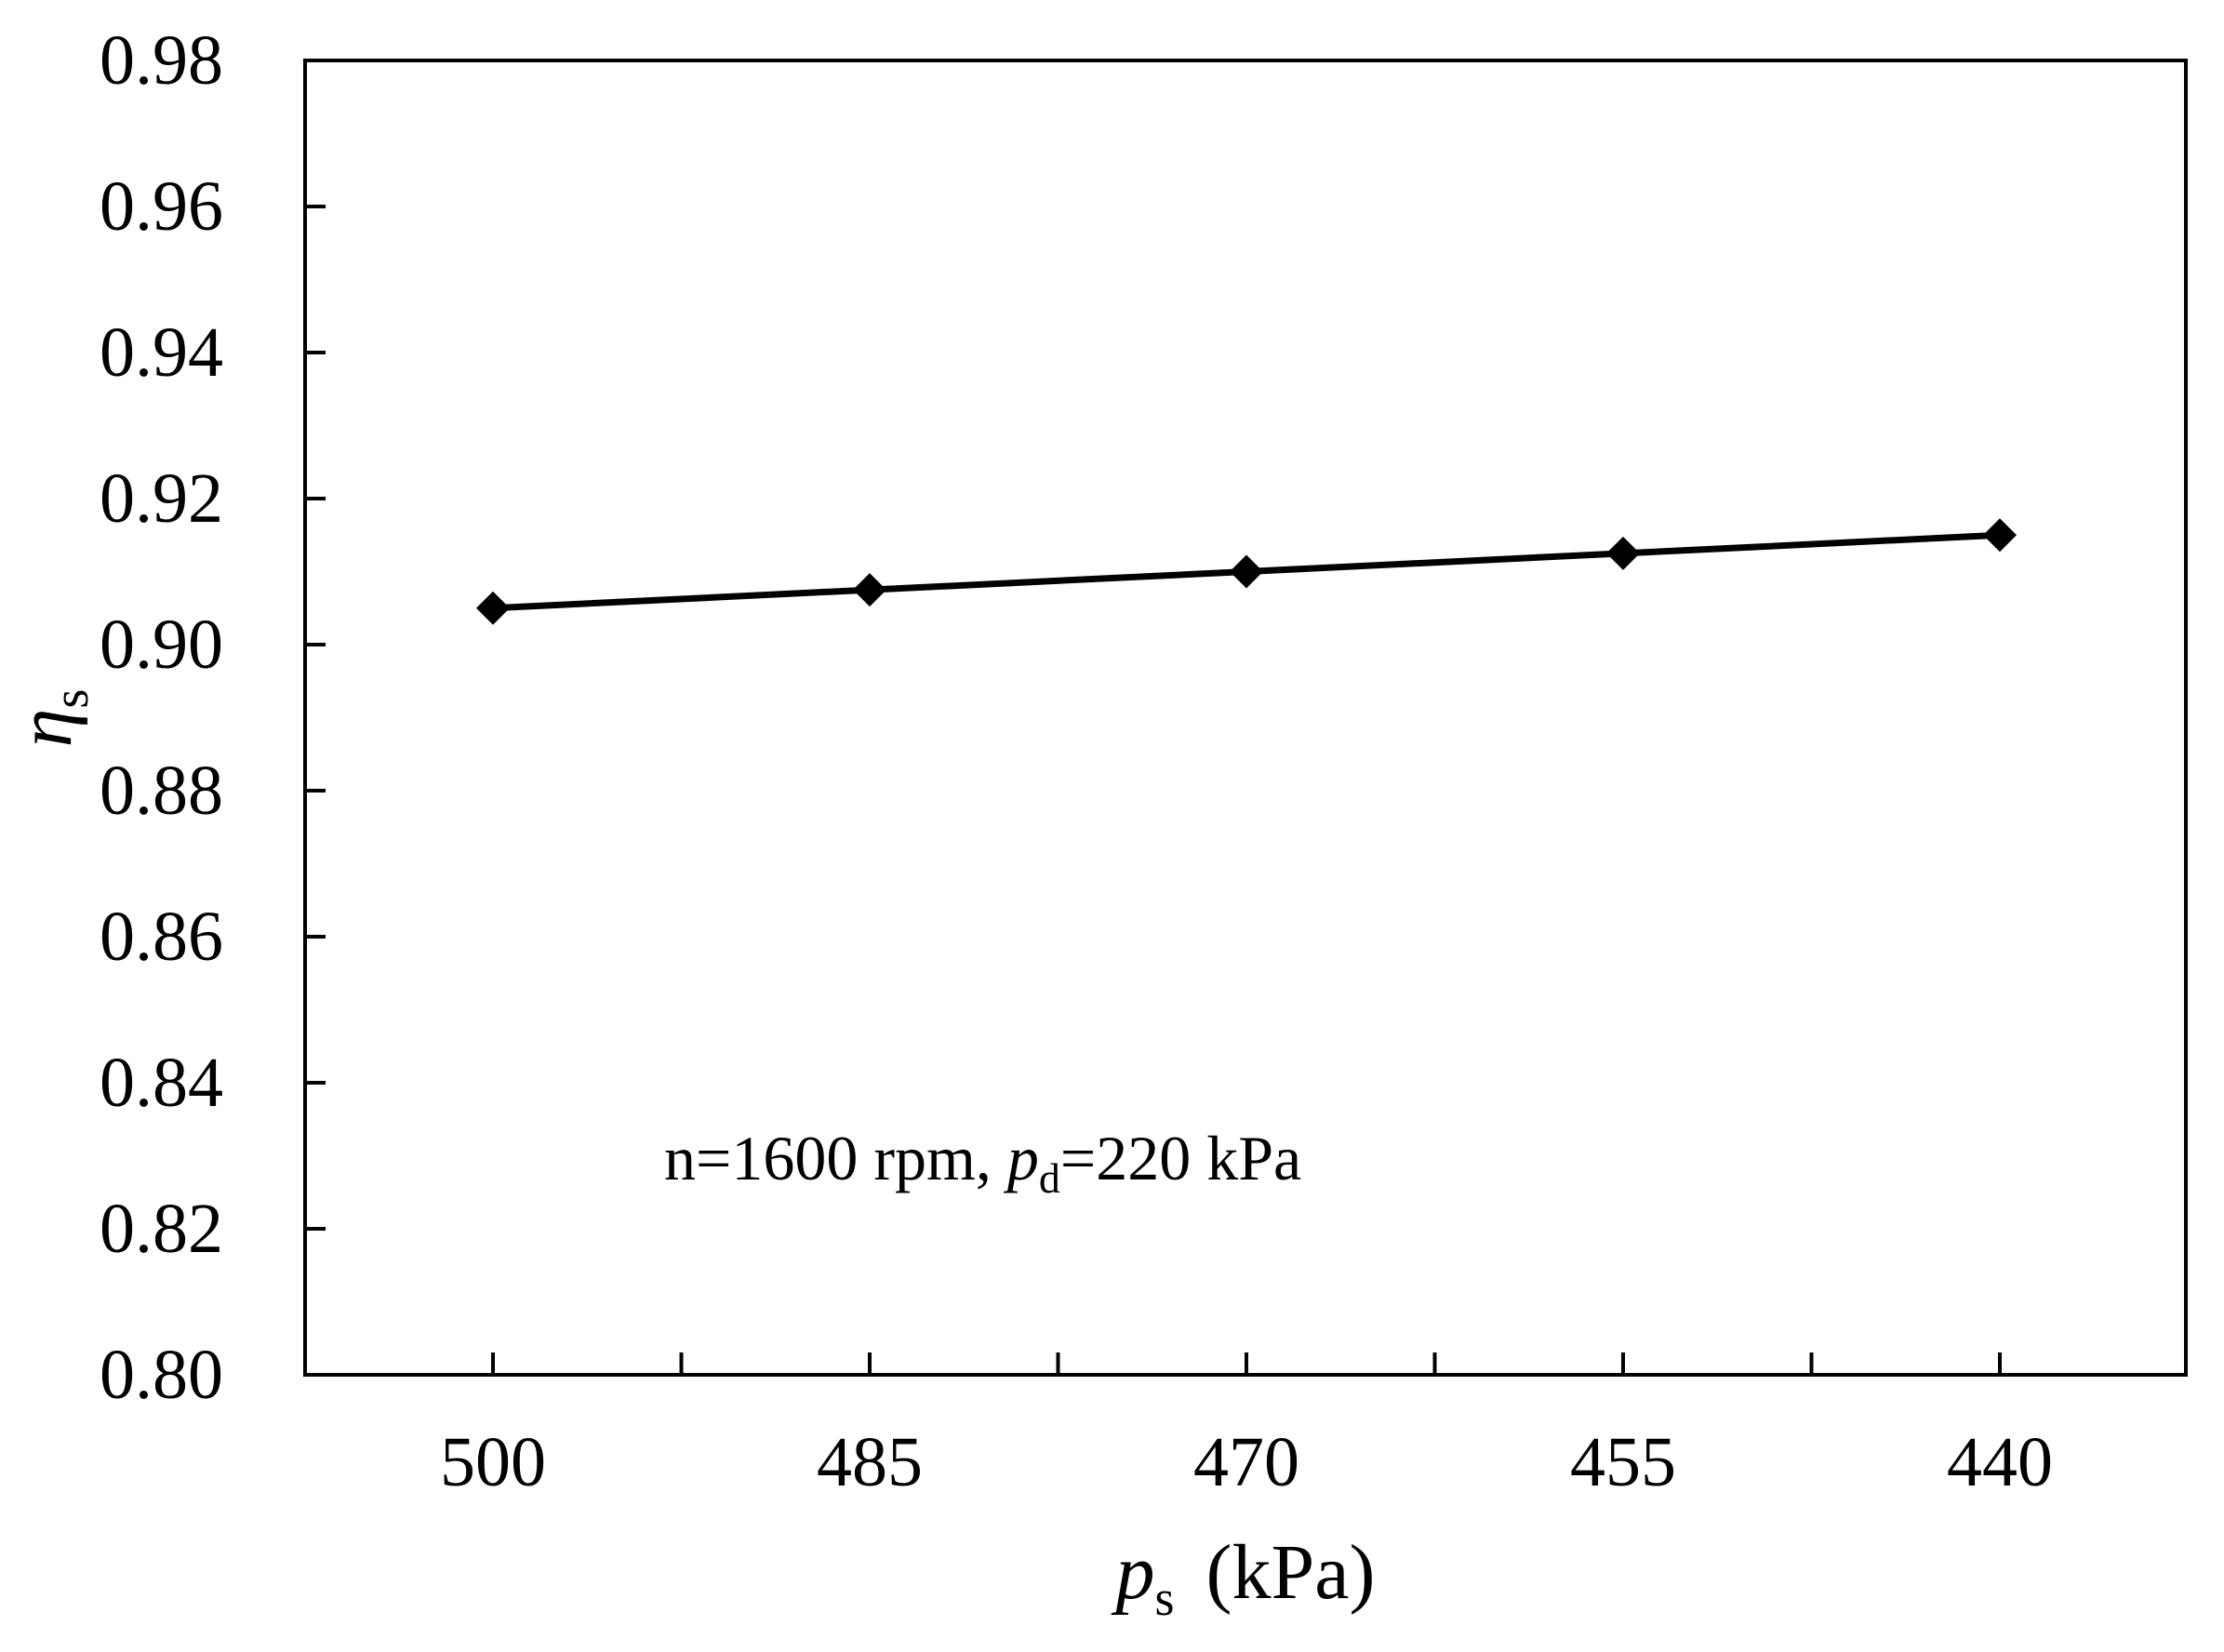 The height and width of the screenshot is (1652, 2224). I want to click on annotation-prefix: n=1600 rpm,, so click(835, 1158).